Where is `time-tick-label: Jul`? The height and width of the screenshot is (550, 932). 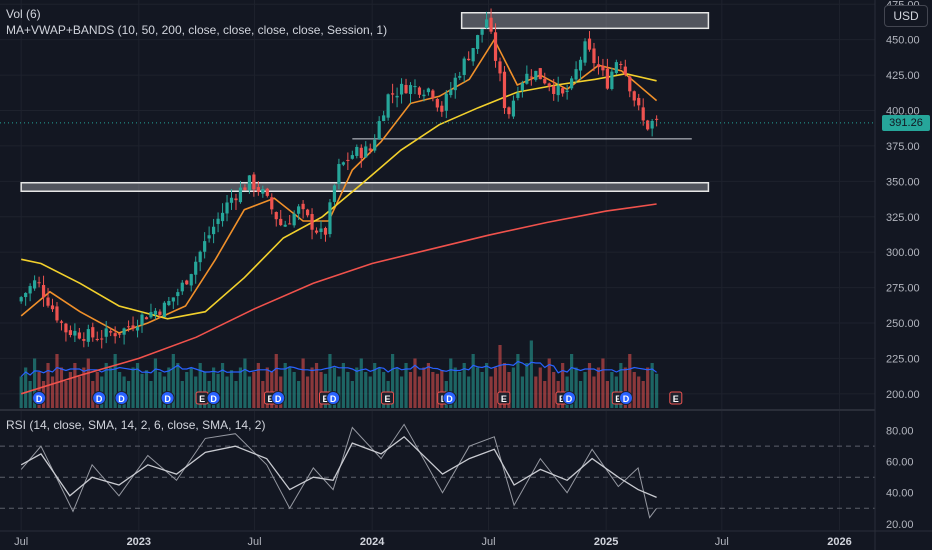
time-tick-label: Jul is located at coordinates (21, 542).